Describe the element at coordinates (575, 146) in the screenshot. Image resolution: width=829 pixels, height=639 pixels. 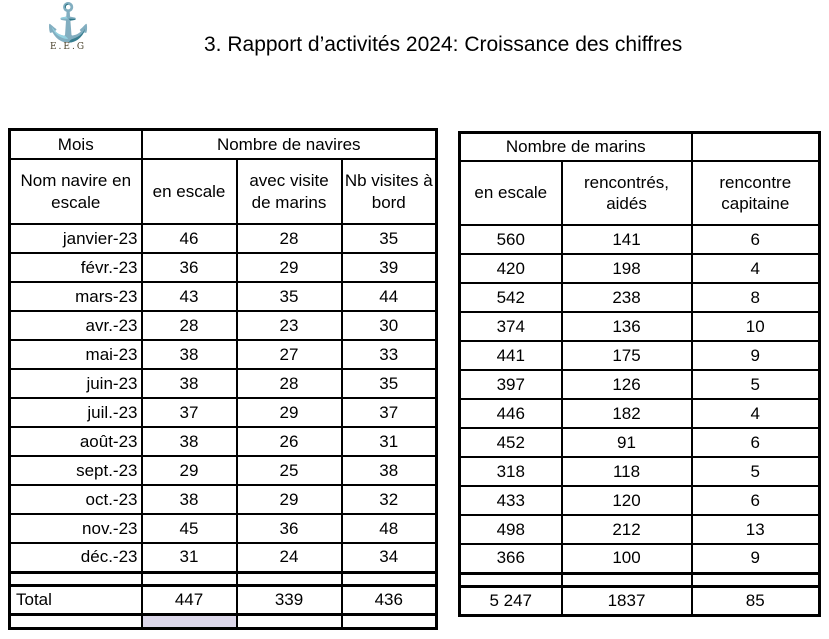
I see `marins-group-header: Nombre de marins` at that location.